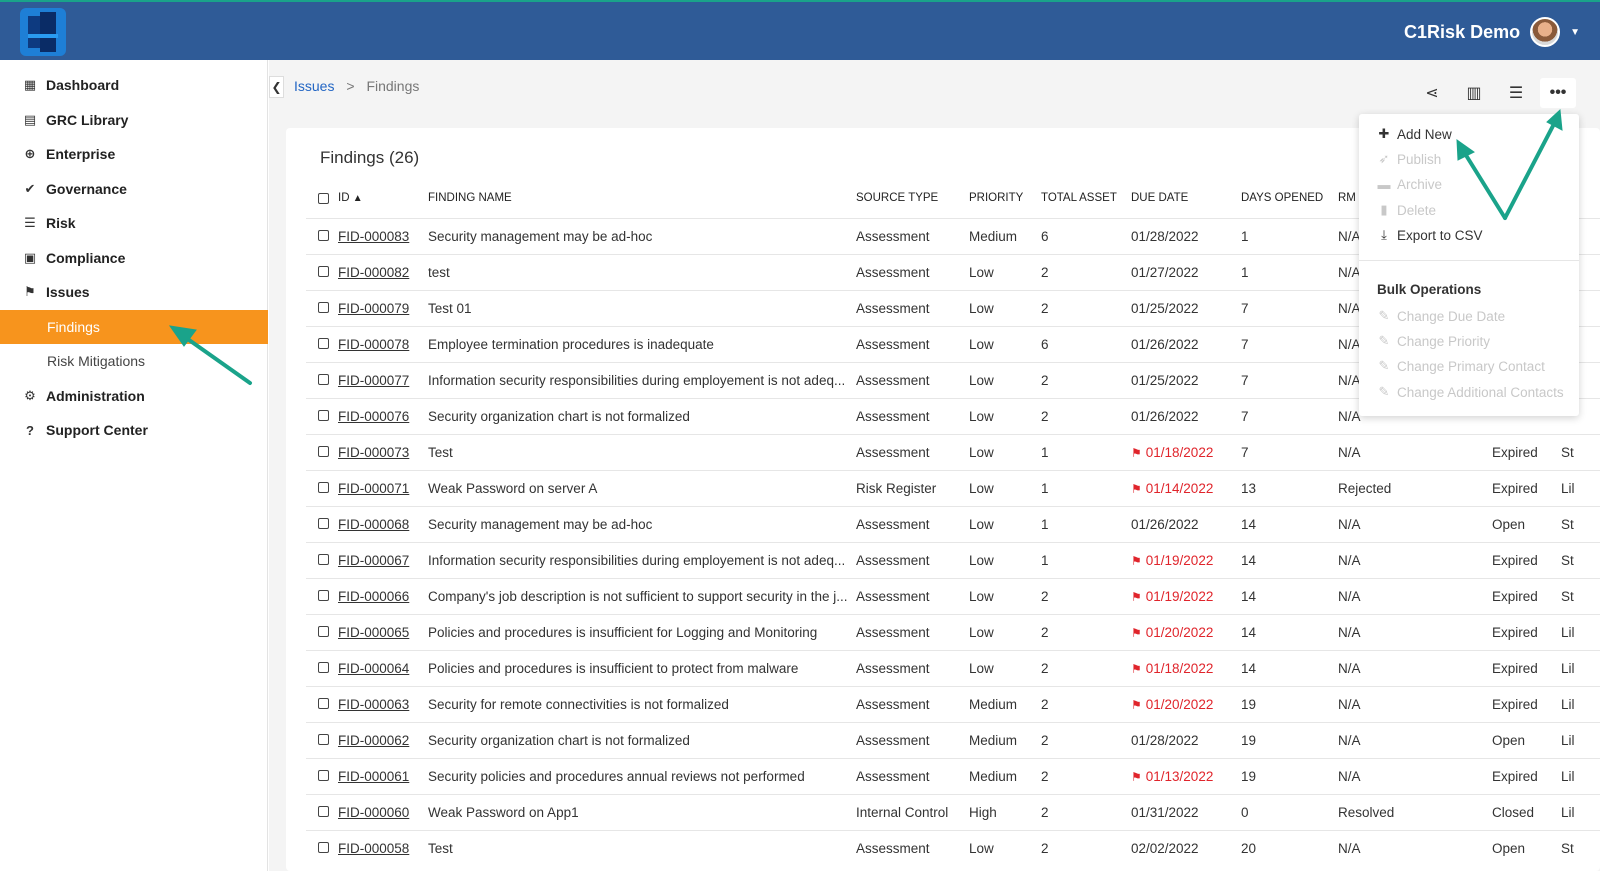 The image size is (1600, 871). I want to click on sidebar-item-issues: ⚑ Issues, so click(134, 292).